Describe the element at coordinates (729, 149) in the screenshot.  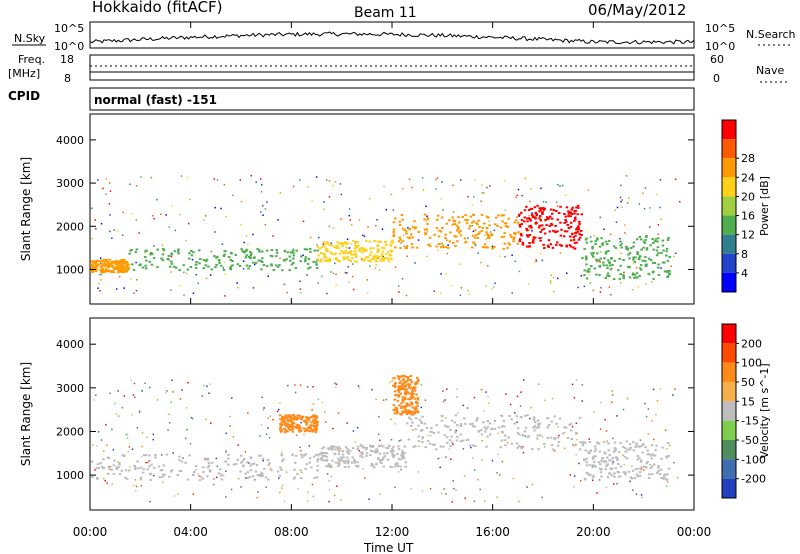
I see `colorbar-segment` at that location.